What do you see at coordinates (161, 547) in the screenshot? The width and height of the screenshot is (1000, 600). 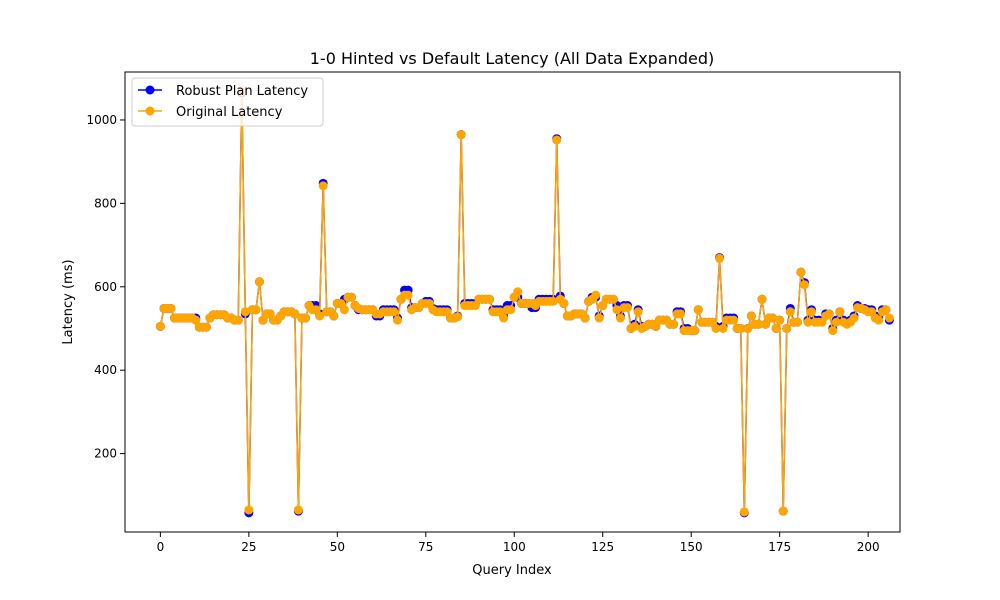 I see `x-tick-label: 0` at bounding box center [161, 547].